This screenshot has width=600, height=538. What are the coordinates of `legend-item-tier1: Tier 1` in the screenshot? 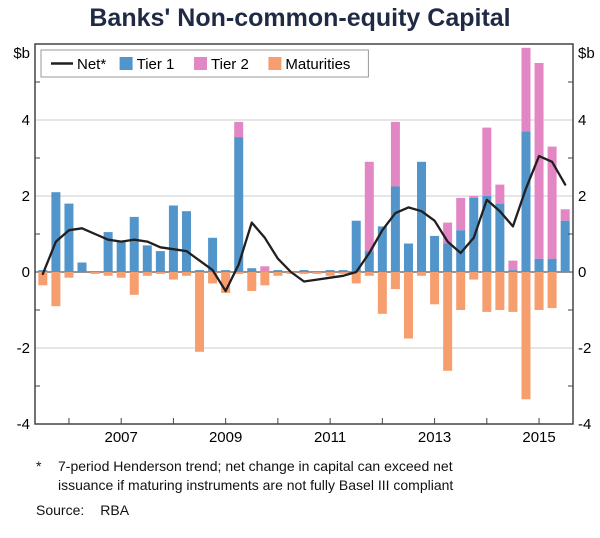 It's located at (147, 64).